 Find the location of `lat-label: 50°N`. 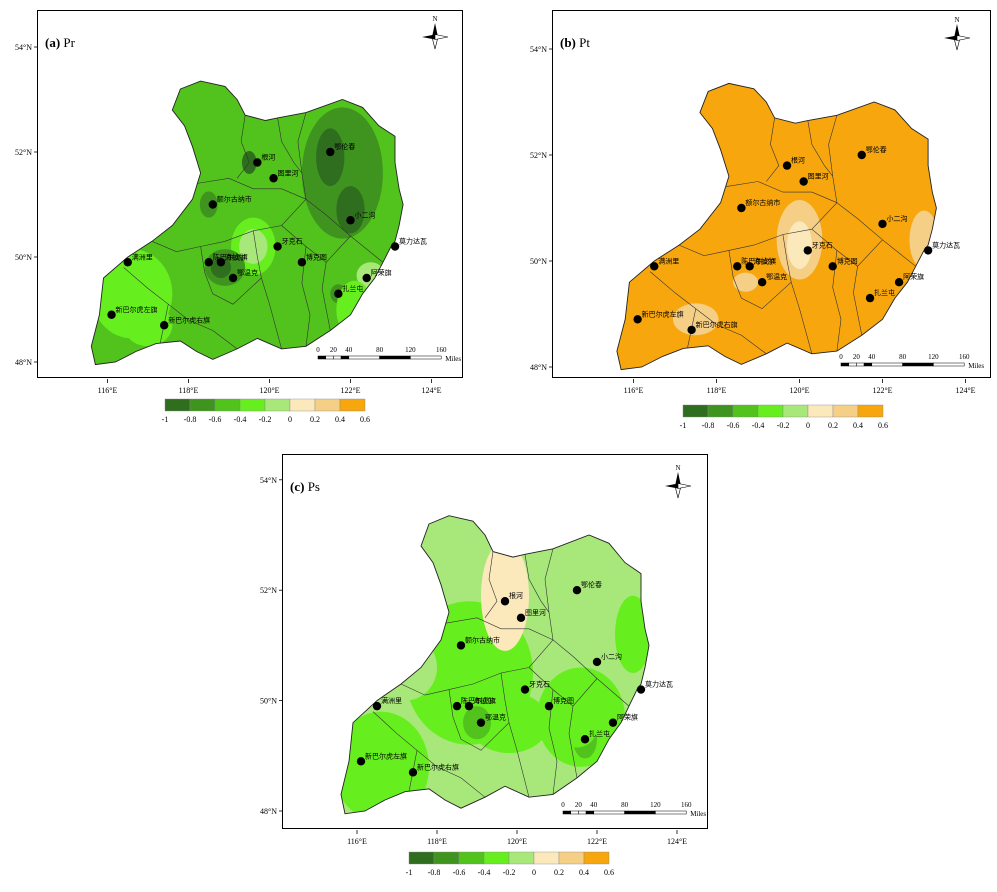

lat-label: 50°N is located at coordinates (23, 257).